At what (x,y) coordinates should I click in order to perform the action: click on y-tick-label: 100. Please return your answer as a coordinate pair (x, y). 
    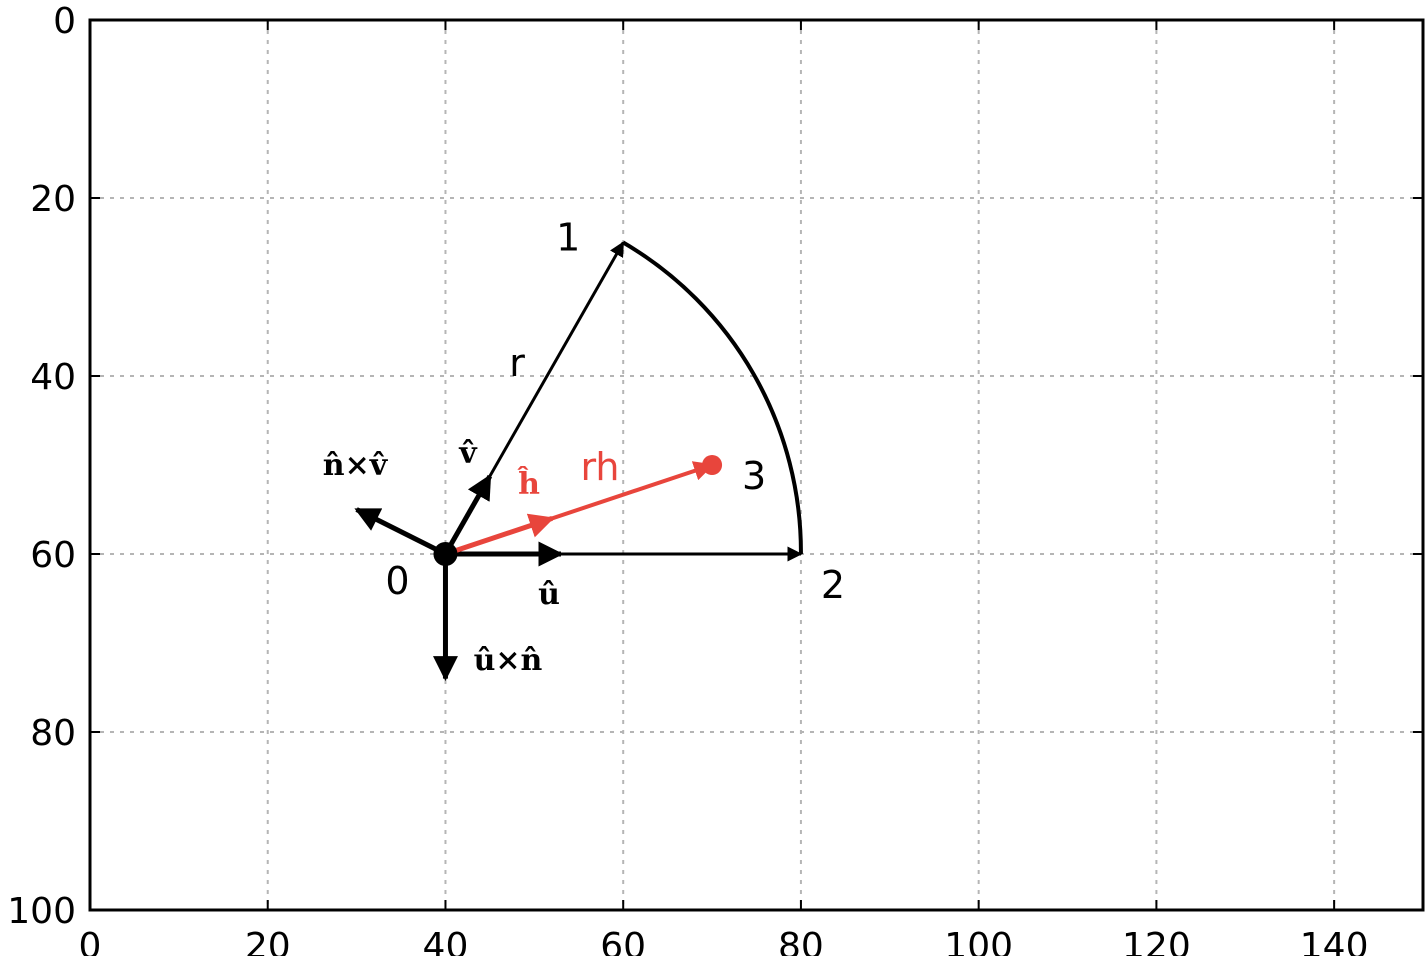
    Looking at the image, I should click on (41, 911).